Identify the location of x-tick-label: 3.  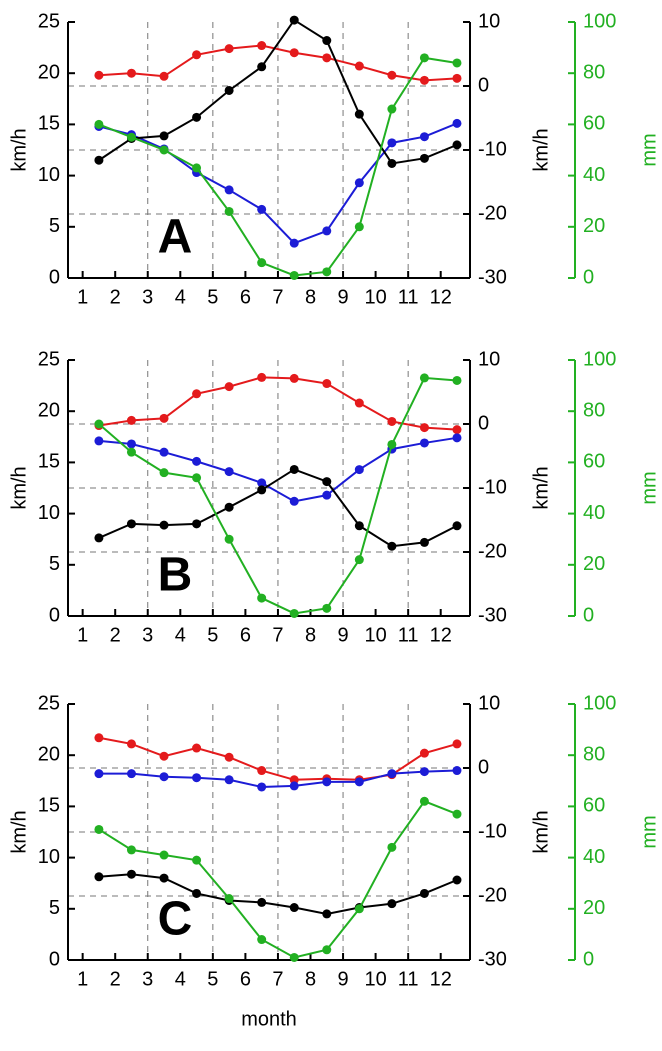
(147, 979).